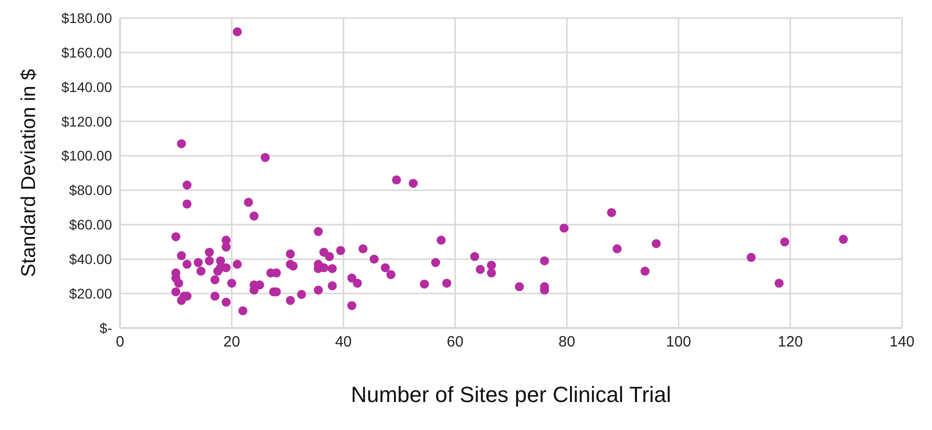 The height and width of the screenshot is (430, 932). Describe the element at coordinates (86, 121) in the screenshot. I see `y-tick-label: $120.00` at that location.